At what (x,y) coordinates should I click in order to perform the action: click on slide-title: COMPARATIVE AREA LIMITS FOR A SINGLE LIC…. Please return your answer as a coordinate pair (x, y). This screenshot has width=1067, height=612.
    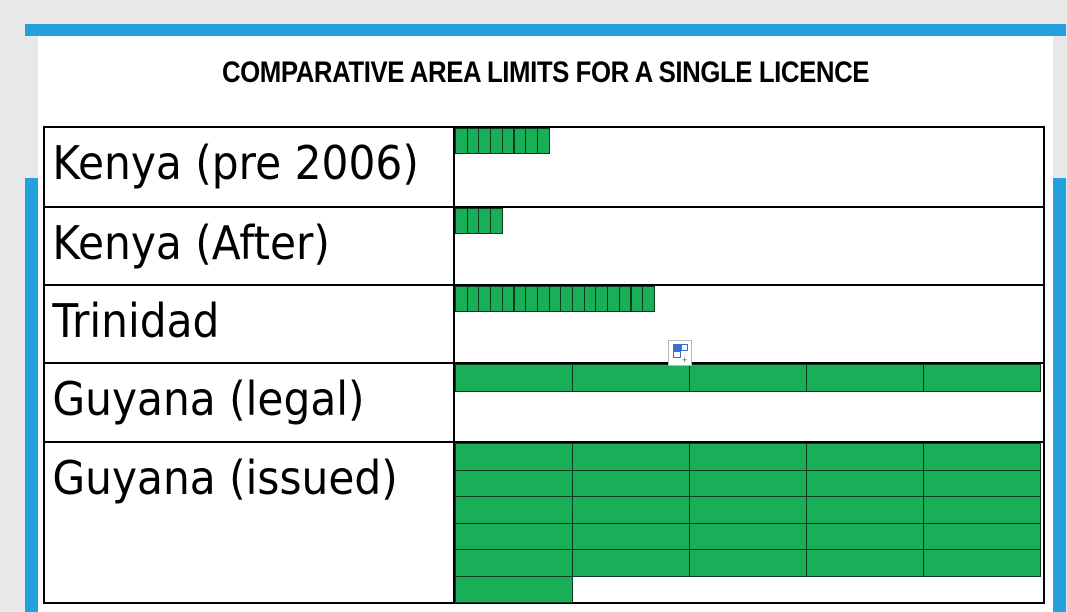
    Looking at the image, I should click on (545, 72).